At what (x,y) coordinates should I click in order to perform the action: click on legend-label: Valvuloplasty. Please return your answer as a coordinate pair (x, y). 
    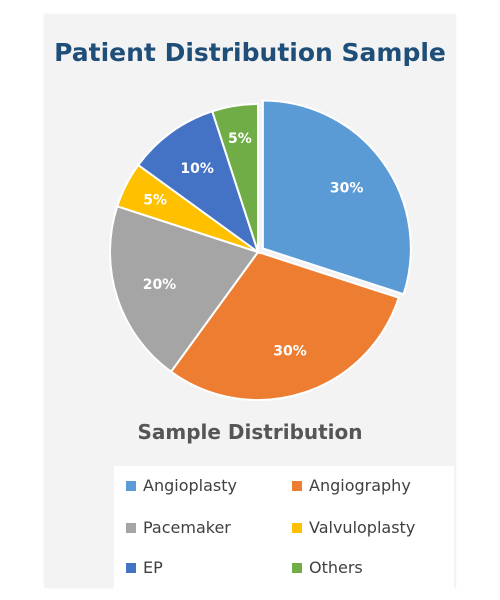
    Looking at the image, I should click on (362, 527).